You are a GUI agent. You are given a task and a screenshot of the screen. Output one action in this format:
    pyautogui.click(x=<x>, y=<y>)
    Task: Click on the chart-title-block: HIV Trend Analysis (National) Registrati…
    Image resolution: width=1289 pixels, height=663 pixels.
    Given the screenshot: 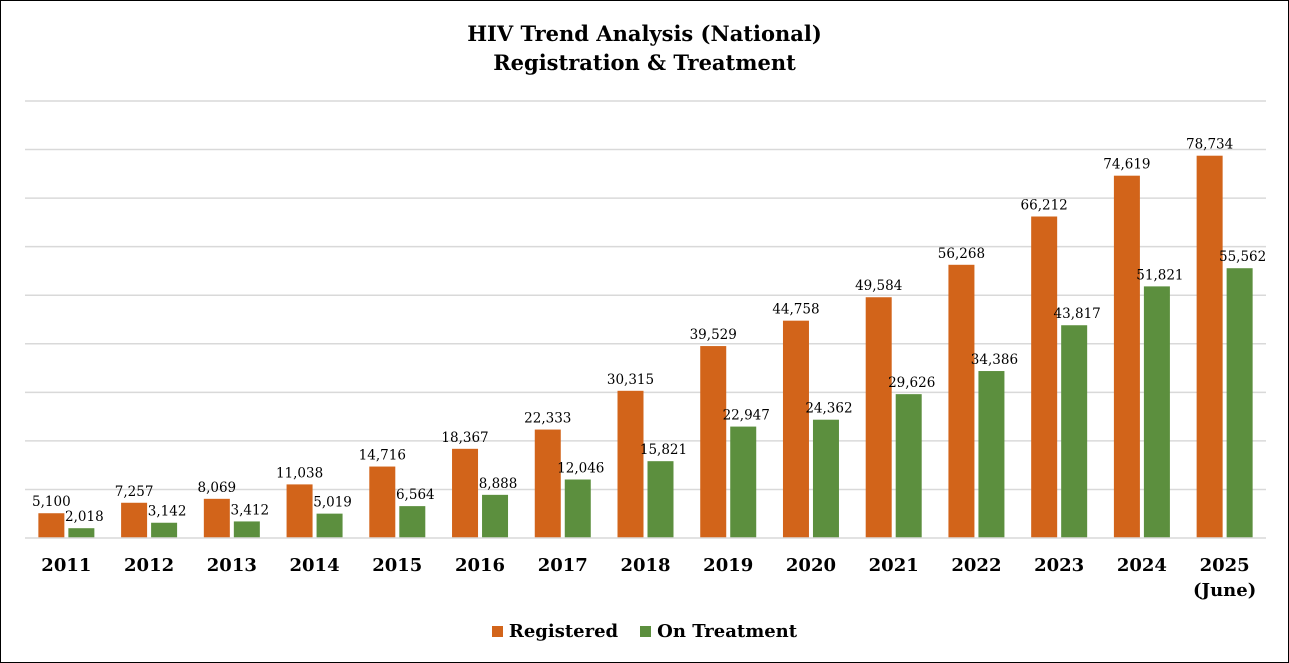 What is the action you would take?
    pyautogui.click(x=644, y=48)
    